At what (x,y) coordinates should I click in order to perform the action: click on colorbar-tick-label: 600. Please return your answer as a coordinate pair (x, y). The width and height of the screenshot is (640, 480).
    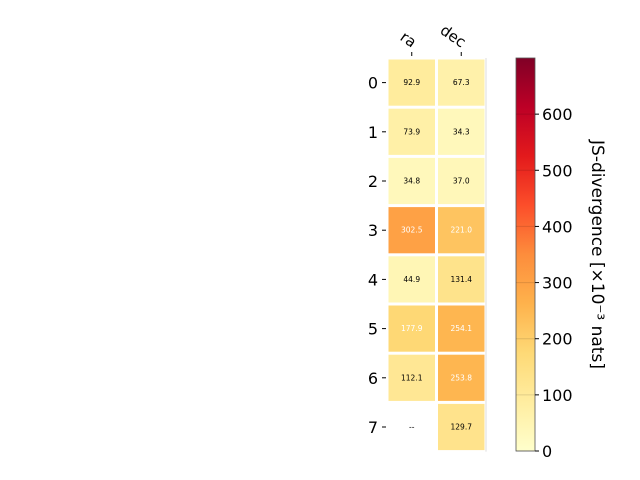
    Looking at the image, I should click on (557, 114).